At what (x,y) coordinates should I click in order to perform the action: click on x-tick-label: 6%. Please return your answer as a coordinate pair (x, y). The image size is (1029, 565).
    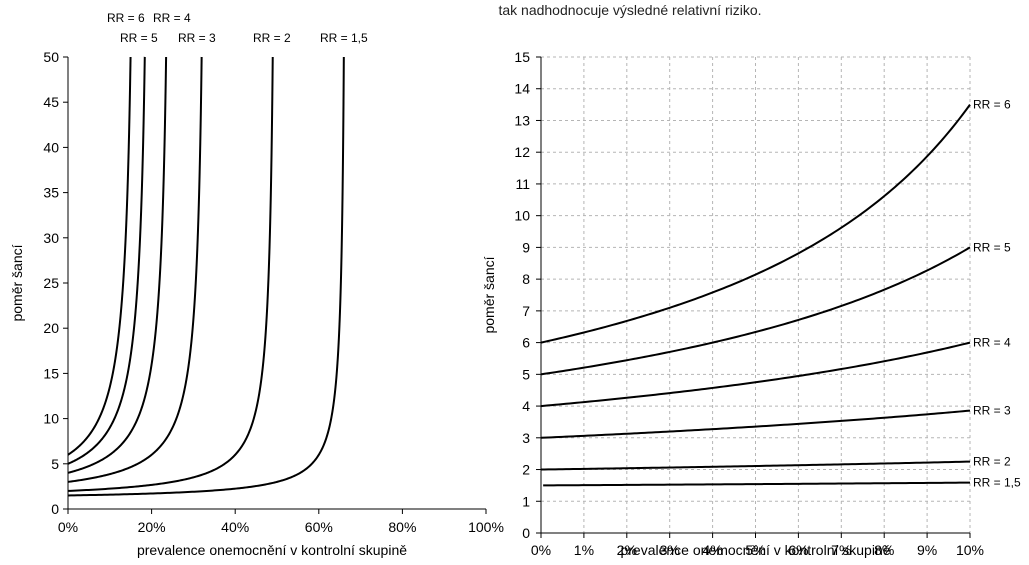
    Looking at the image, I should click on (798, 550).